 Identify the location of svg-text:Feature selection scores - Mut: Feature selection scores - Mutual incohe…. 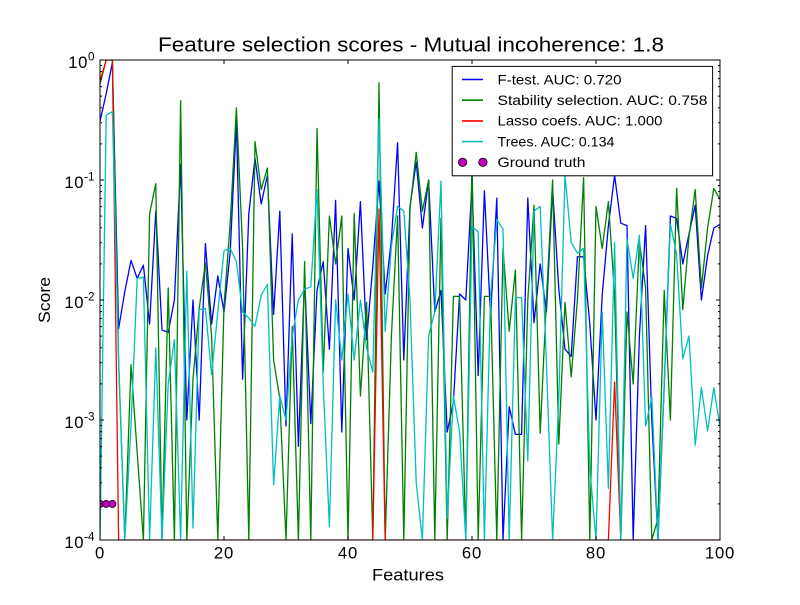
(411, 46).